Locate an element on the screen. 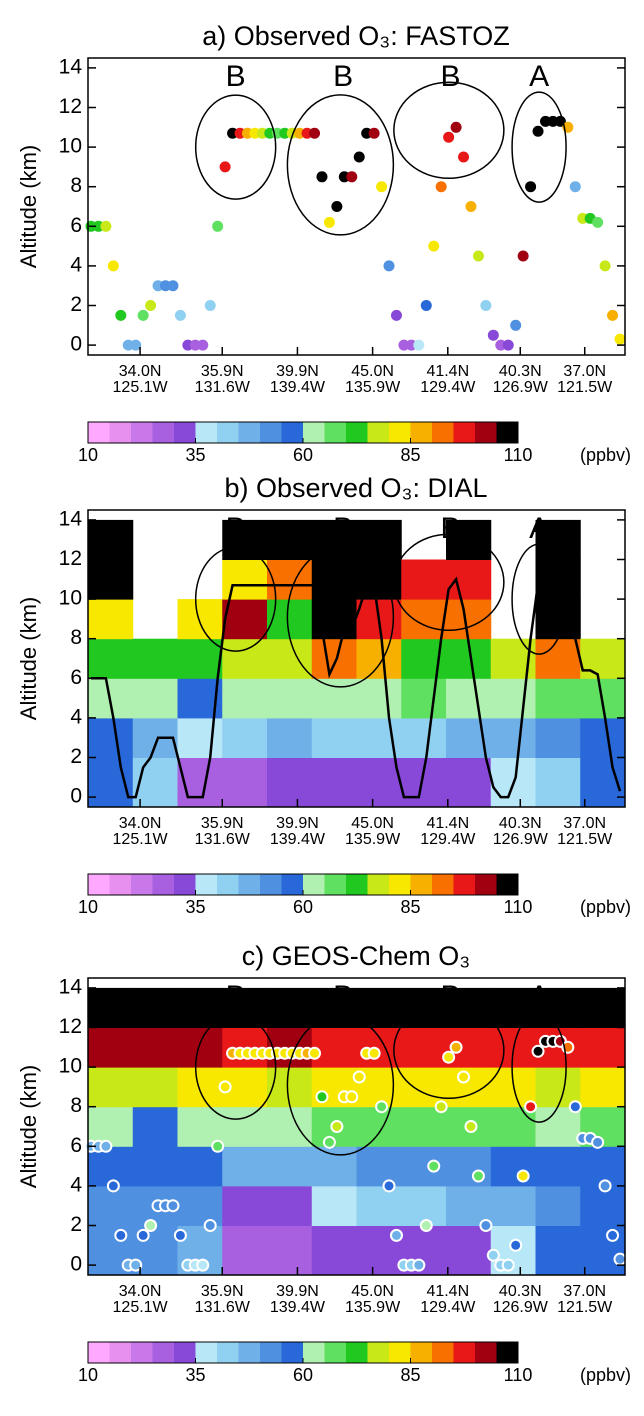 The width and height of the screenshot is (644, 1416). y-axis-label: Altitude (km) is located at coordinates (28, 206).